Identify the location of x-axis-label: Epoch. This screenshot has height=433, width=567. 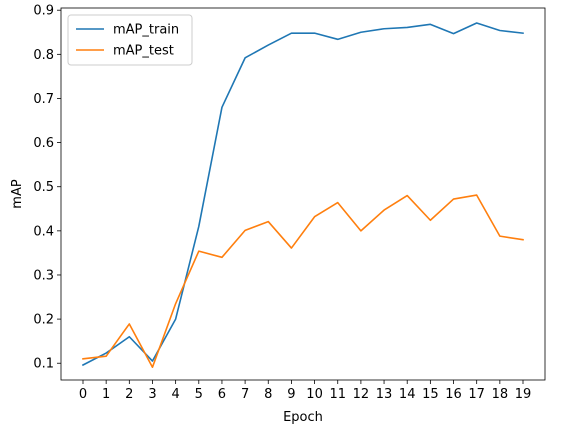
(303, 417).